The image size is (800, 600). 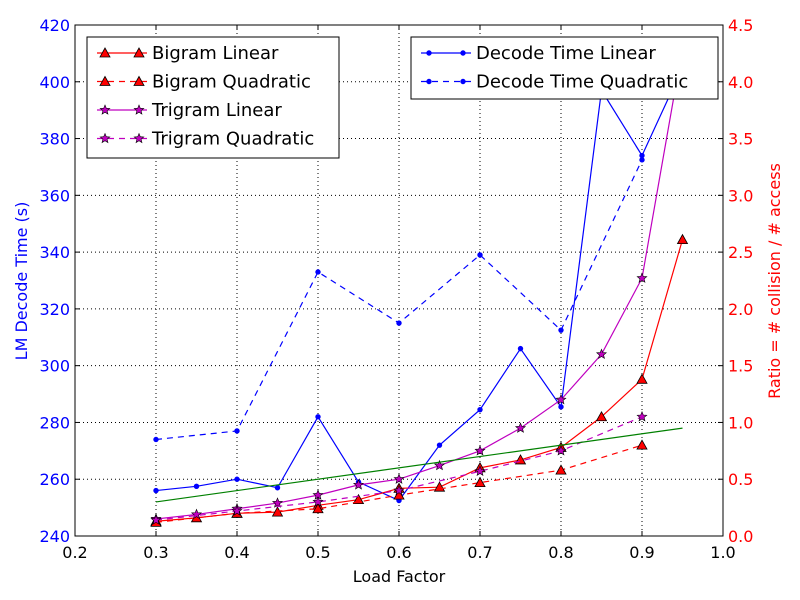 What do you see at coordinates (231, 82) in the screenshot?
I see `legend-label-bigram-quadratic: Bigram Quadratic` at bounding box center [231, 82].